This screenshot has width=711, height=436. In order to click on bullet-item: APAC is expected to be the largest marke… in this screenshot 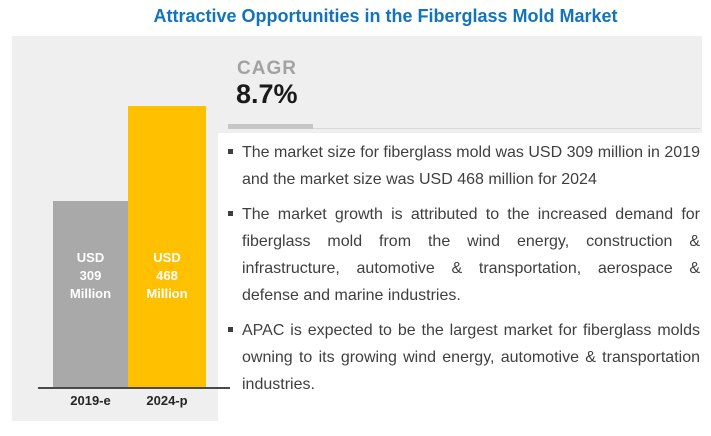, I will do `click(464, 357)`.